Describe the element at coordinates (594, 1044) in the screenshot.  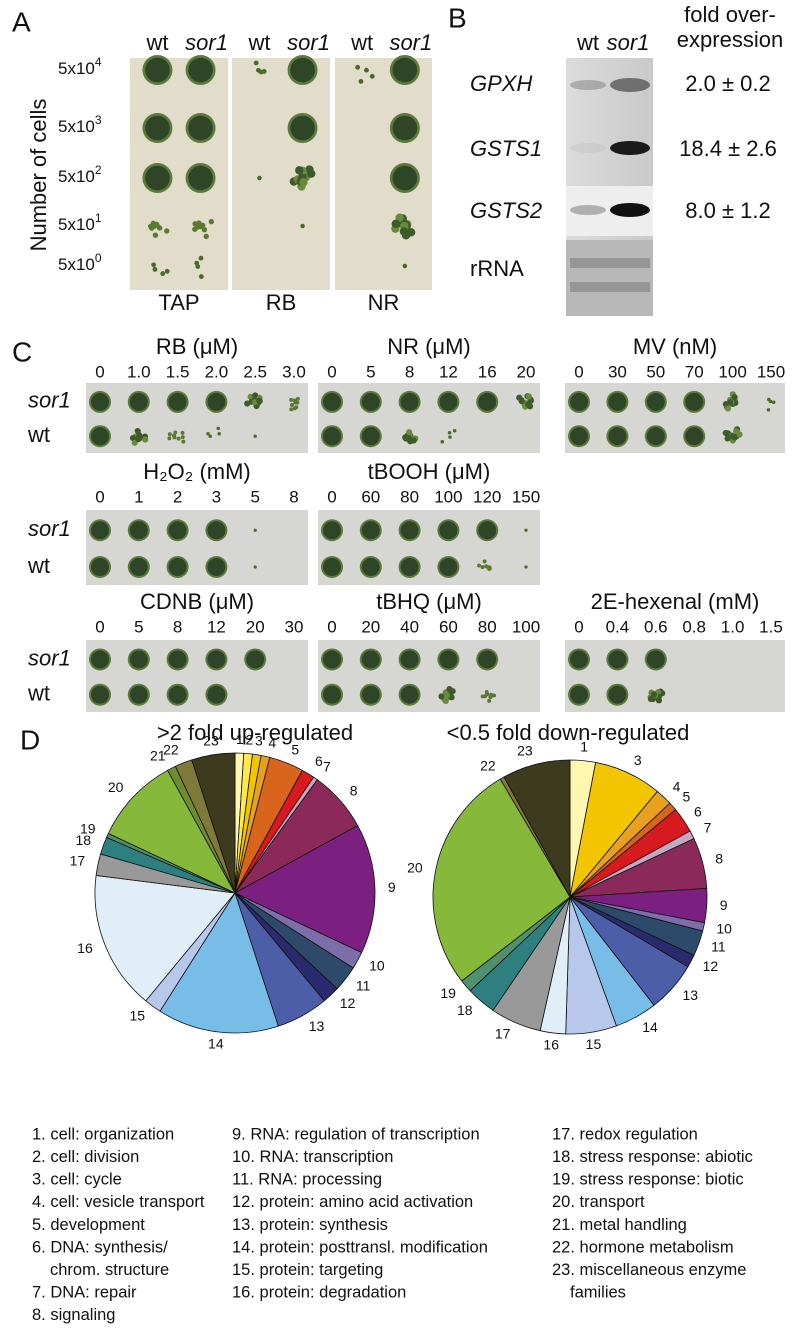
I see `slice-label: 15` at that location.